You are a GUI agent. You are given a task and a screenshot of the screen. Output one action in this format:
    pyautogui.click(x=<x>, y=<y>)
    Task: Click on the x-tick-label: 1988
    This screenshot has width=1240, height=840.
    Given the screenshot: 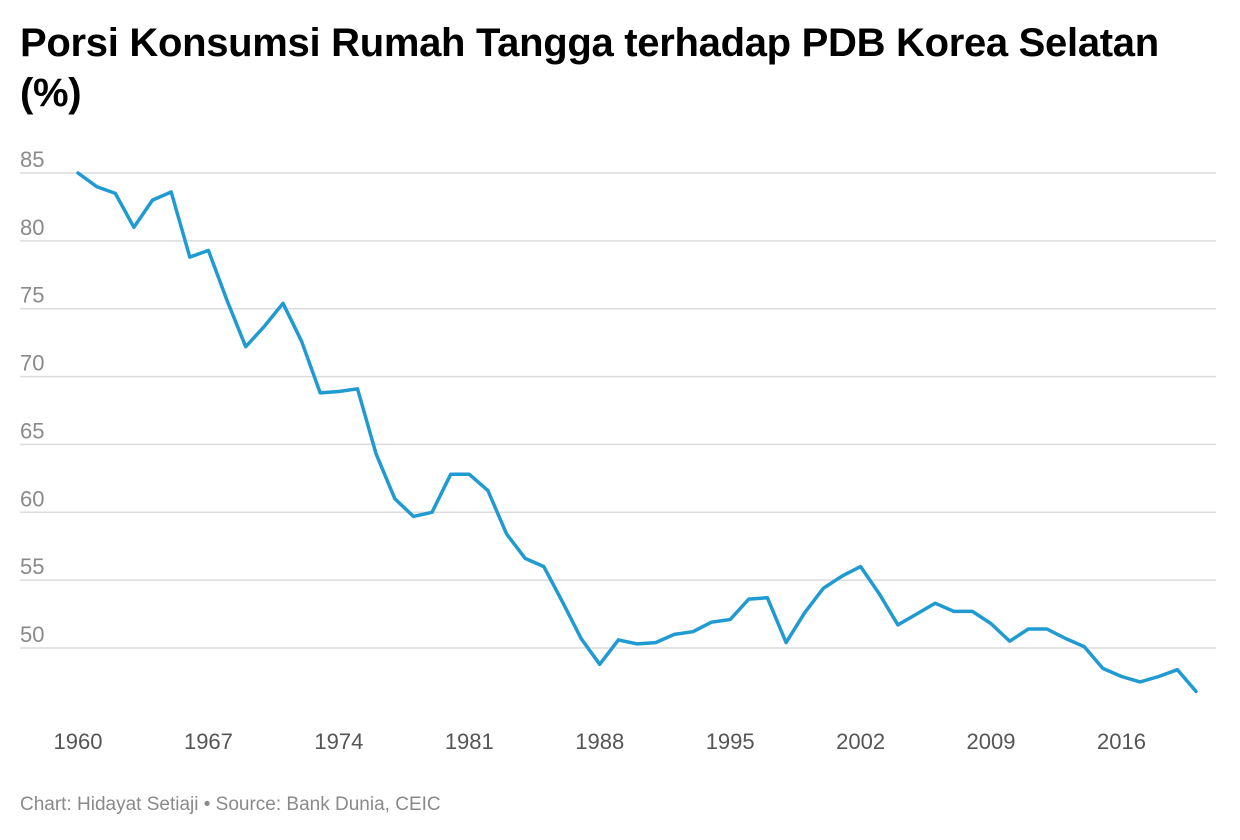 What is the action you would take?
    pyautogui.click(x=599, y=741)
    